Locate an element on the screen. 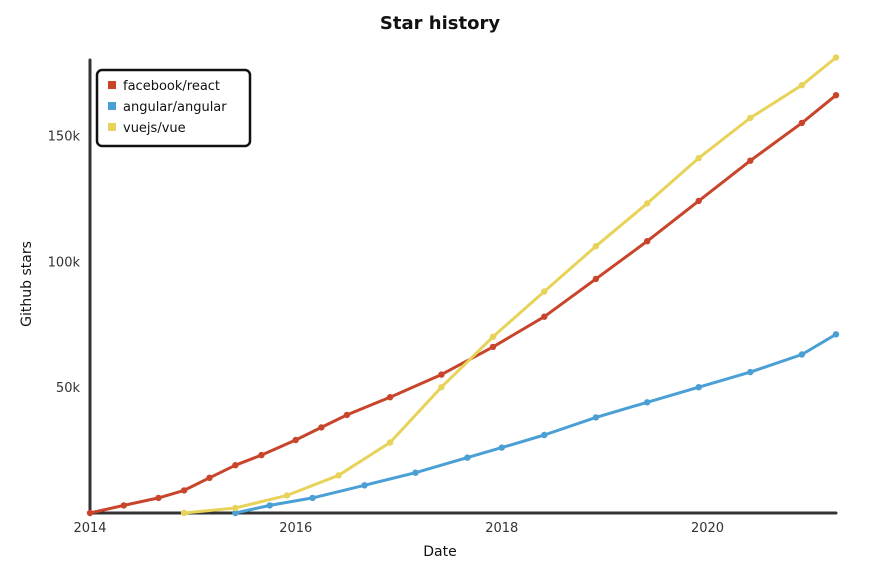 The image size is (880, 566). x-axis-label: Date is located at coordinates (439, 552).